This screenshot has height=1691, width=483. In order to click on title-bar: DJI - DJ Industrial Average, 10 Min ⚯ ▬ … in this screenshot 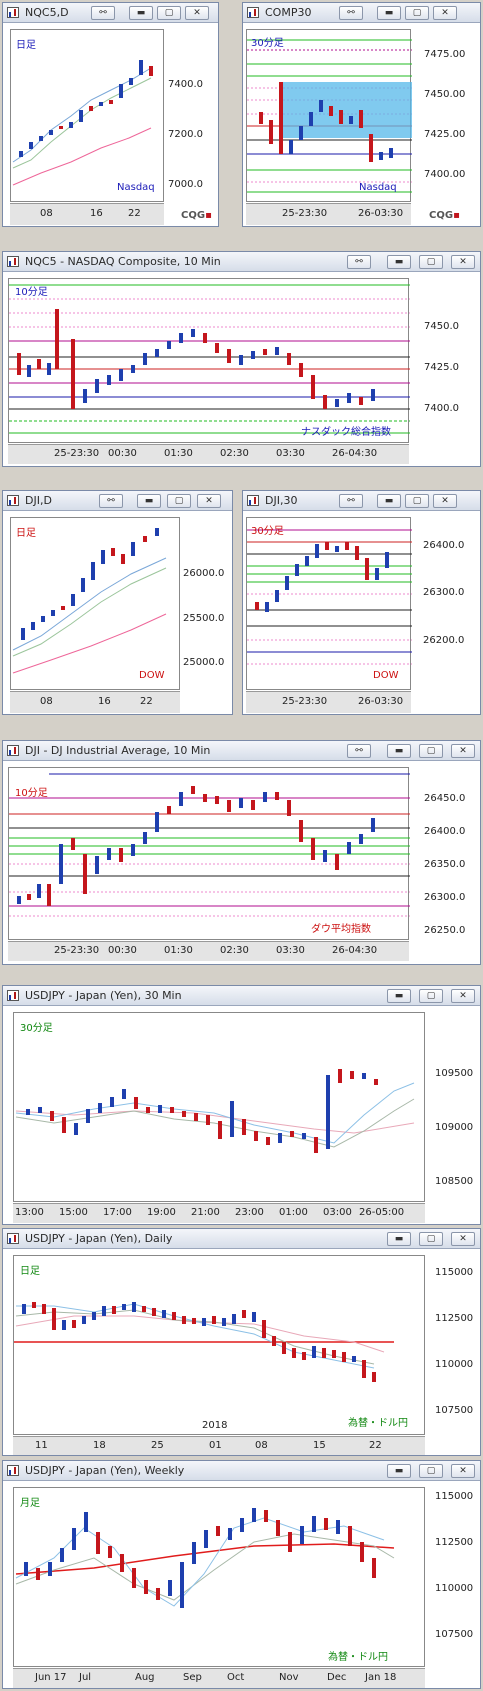, I will do `click(241, 751)`.